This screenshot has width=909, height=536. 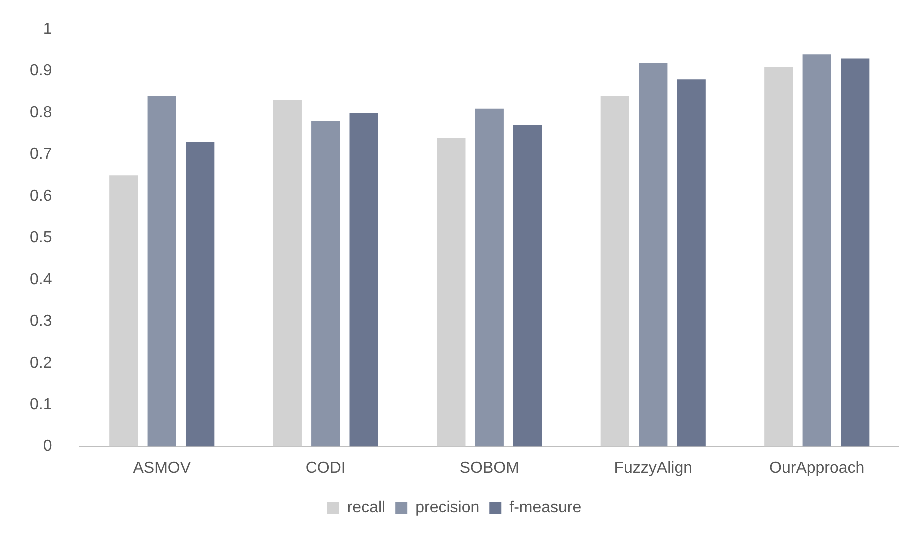 What do you see at coordinates (41, 196) in the screenshot?
I see `y-tick-label: 0.6` at bounding box center [41, 196].